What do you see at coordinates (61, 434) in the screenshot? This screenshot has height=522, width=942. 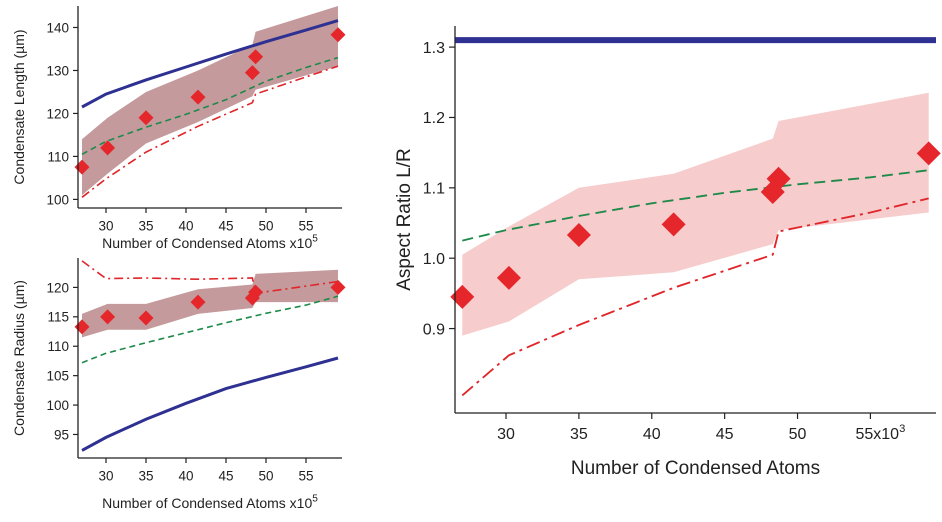 I see `y-tick-label: 95` at bounding box center [61, 434].